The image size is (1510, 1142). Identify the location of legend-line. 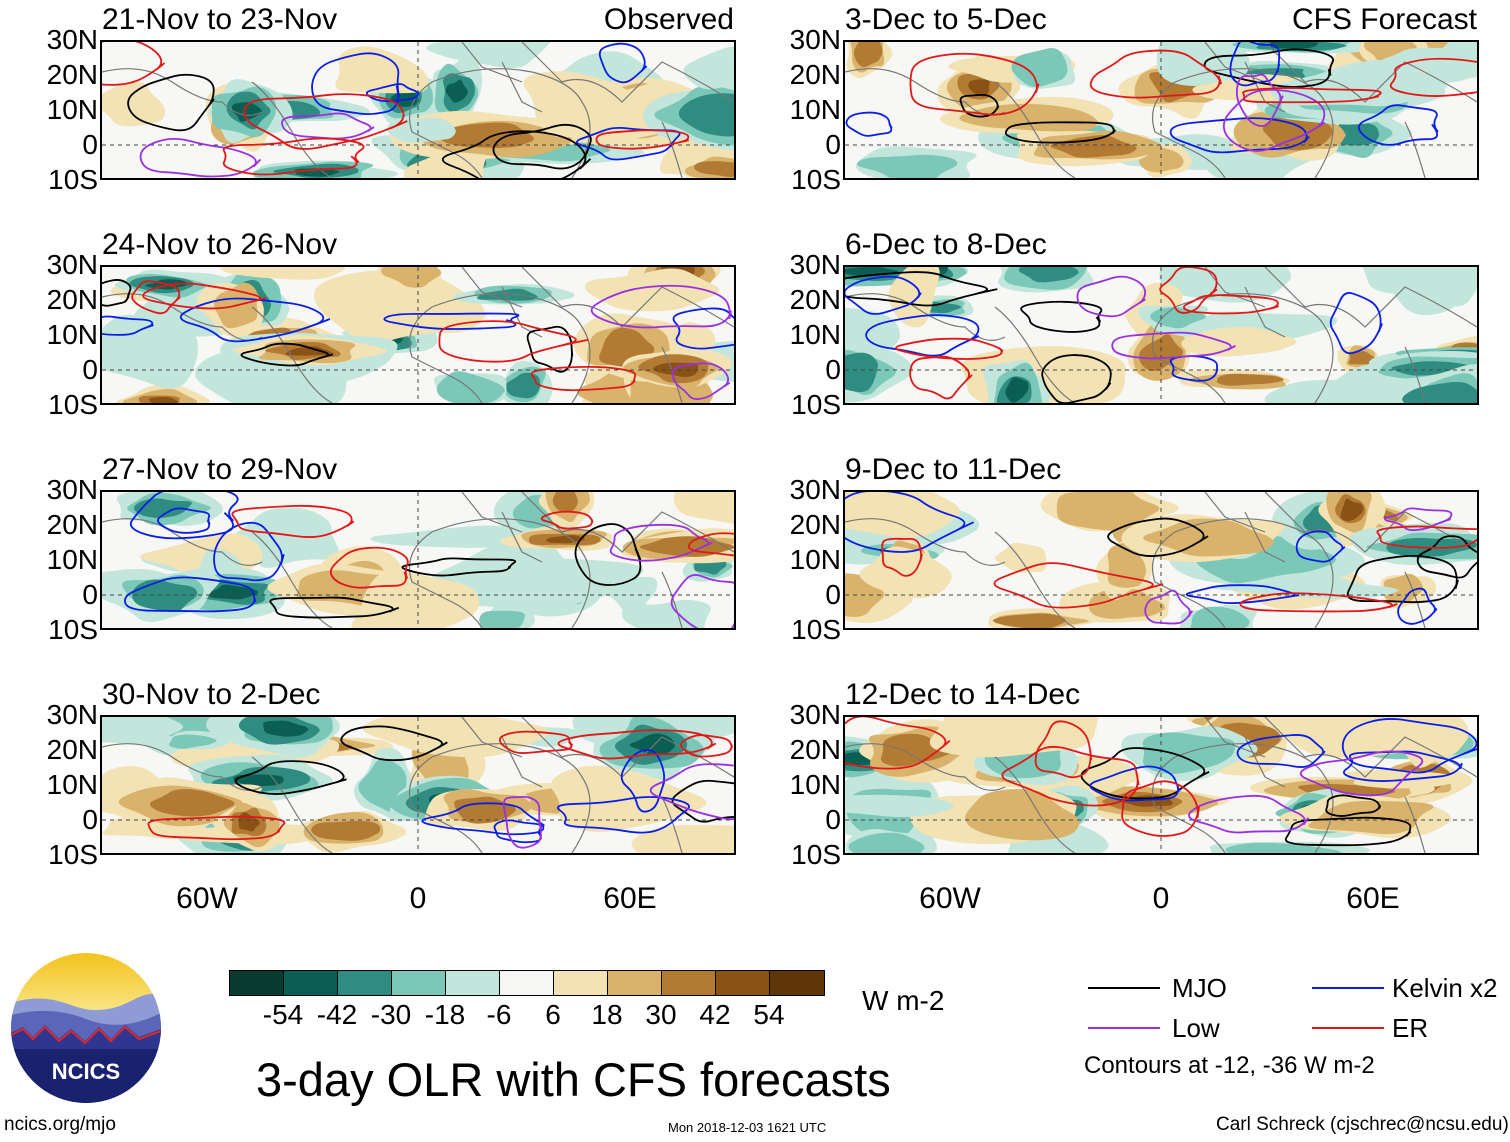
(1124, 988).